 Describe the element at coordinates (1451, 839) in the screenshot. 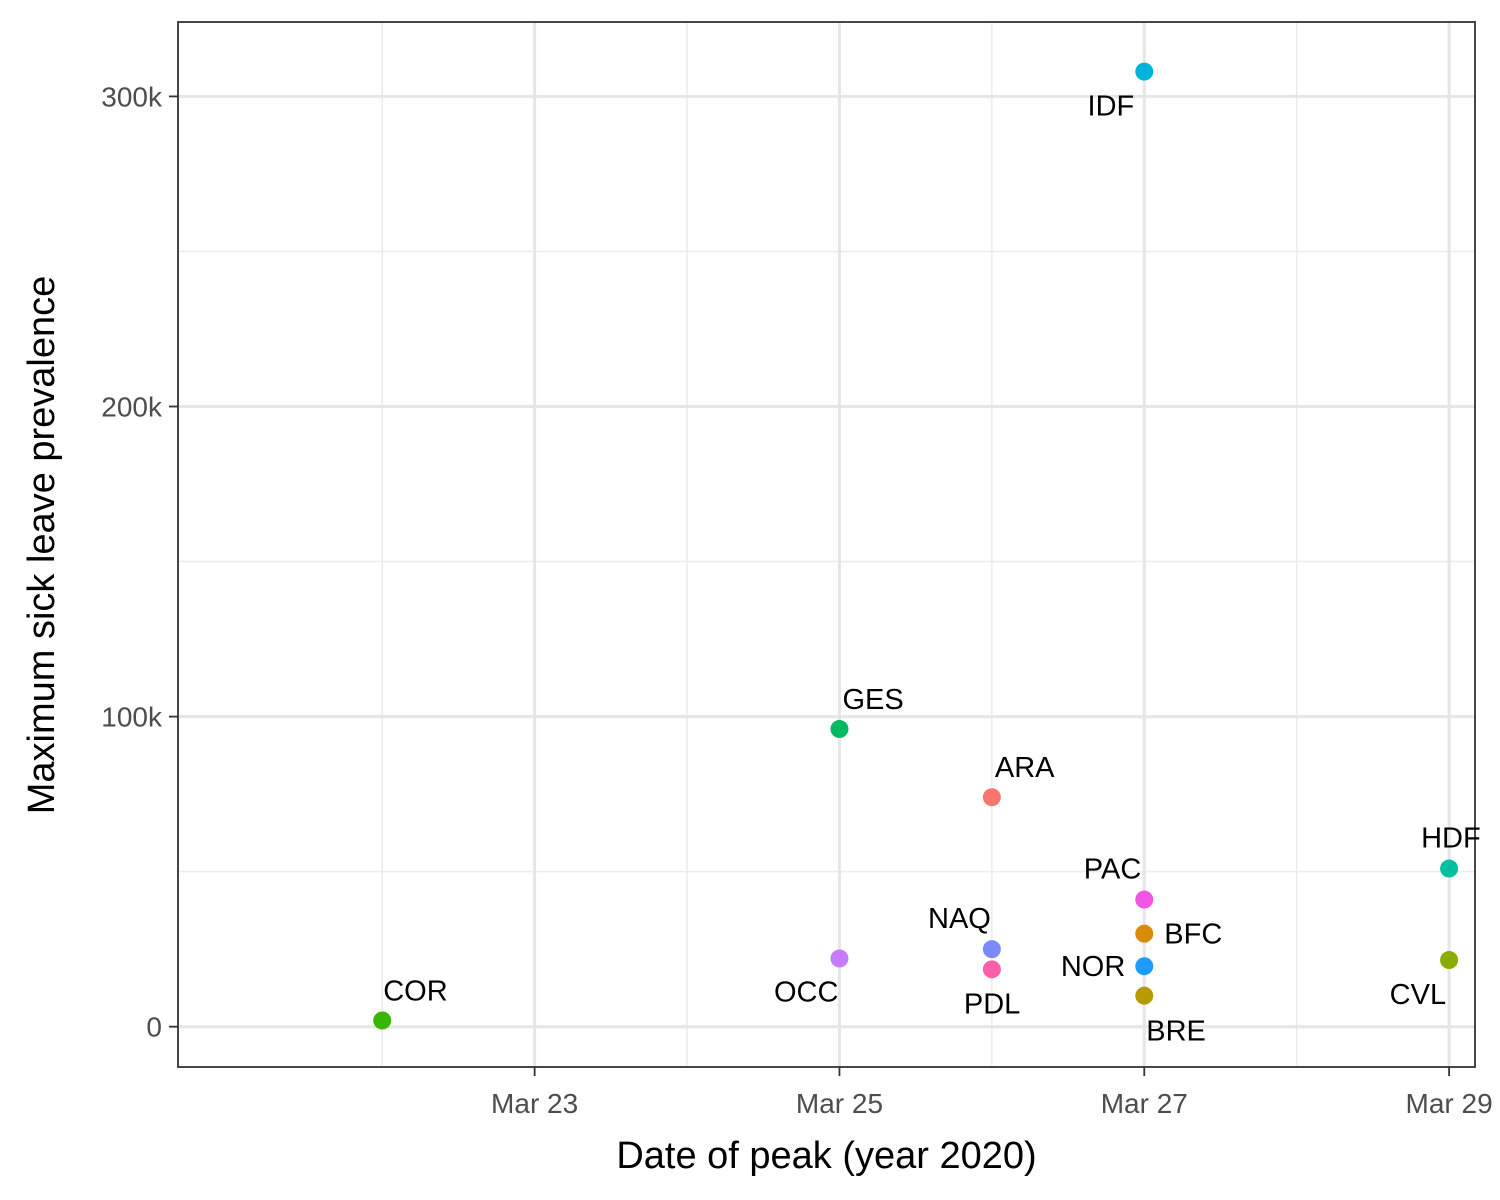

I see `point-label-hdf: HDF` at that location.